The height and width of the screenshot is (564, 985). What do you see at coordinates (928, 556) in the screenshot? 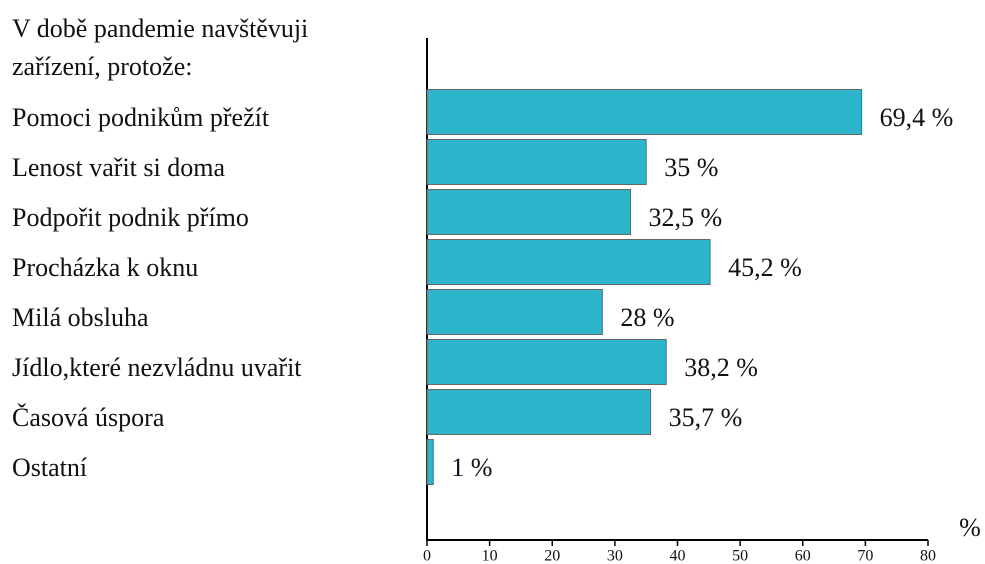
I see `x-tick-label: 80` at bounding box center [928, 556].